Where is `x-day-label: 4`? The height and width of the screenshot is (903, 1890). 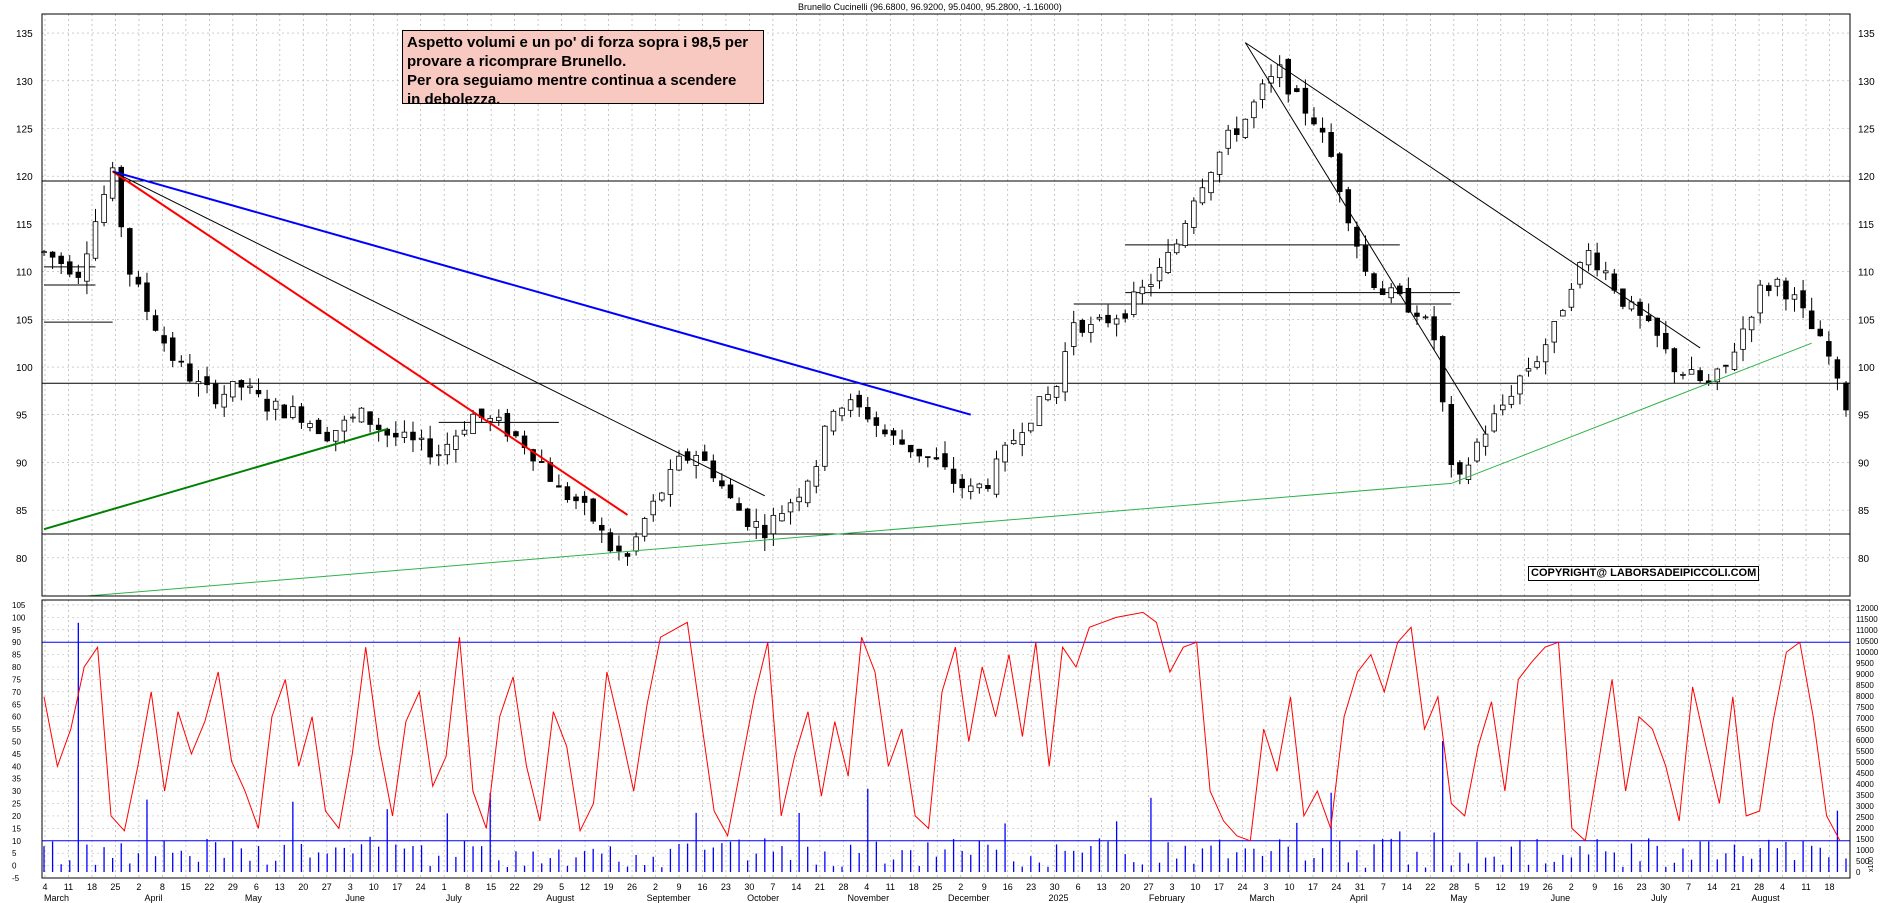 x-day-label: 4 is located at coordinates (1782, 887).